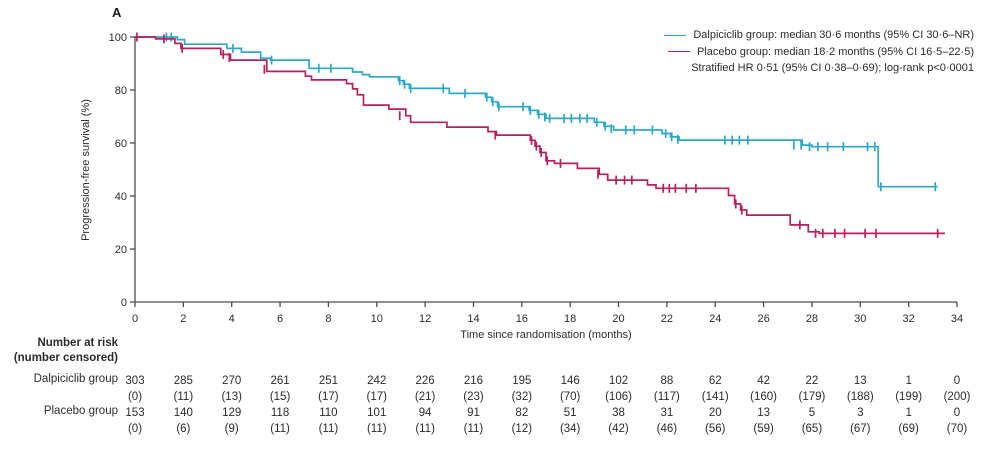 The height and width of the screenshot is (457, 982). Describe the element at coordinates (570, 413) in the screenshot. I see `risk-at-risk-cell: 51` at that location.